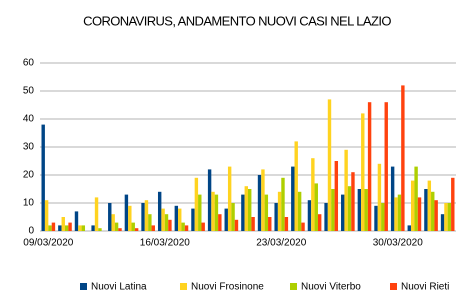 This screenshot has height=302, width=474. Describe the element at coordinates (29, 203) in the screenshot. I see `y-tick-label: 10` at that location.